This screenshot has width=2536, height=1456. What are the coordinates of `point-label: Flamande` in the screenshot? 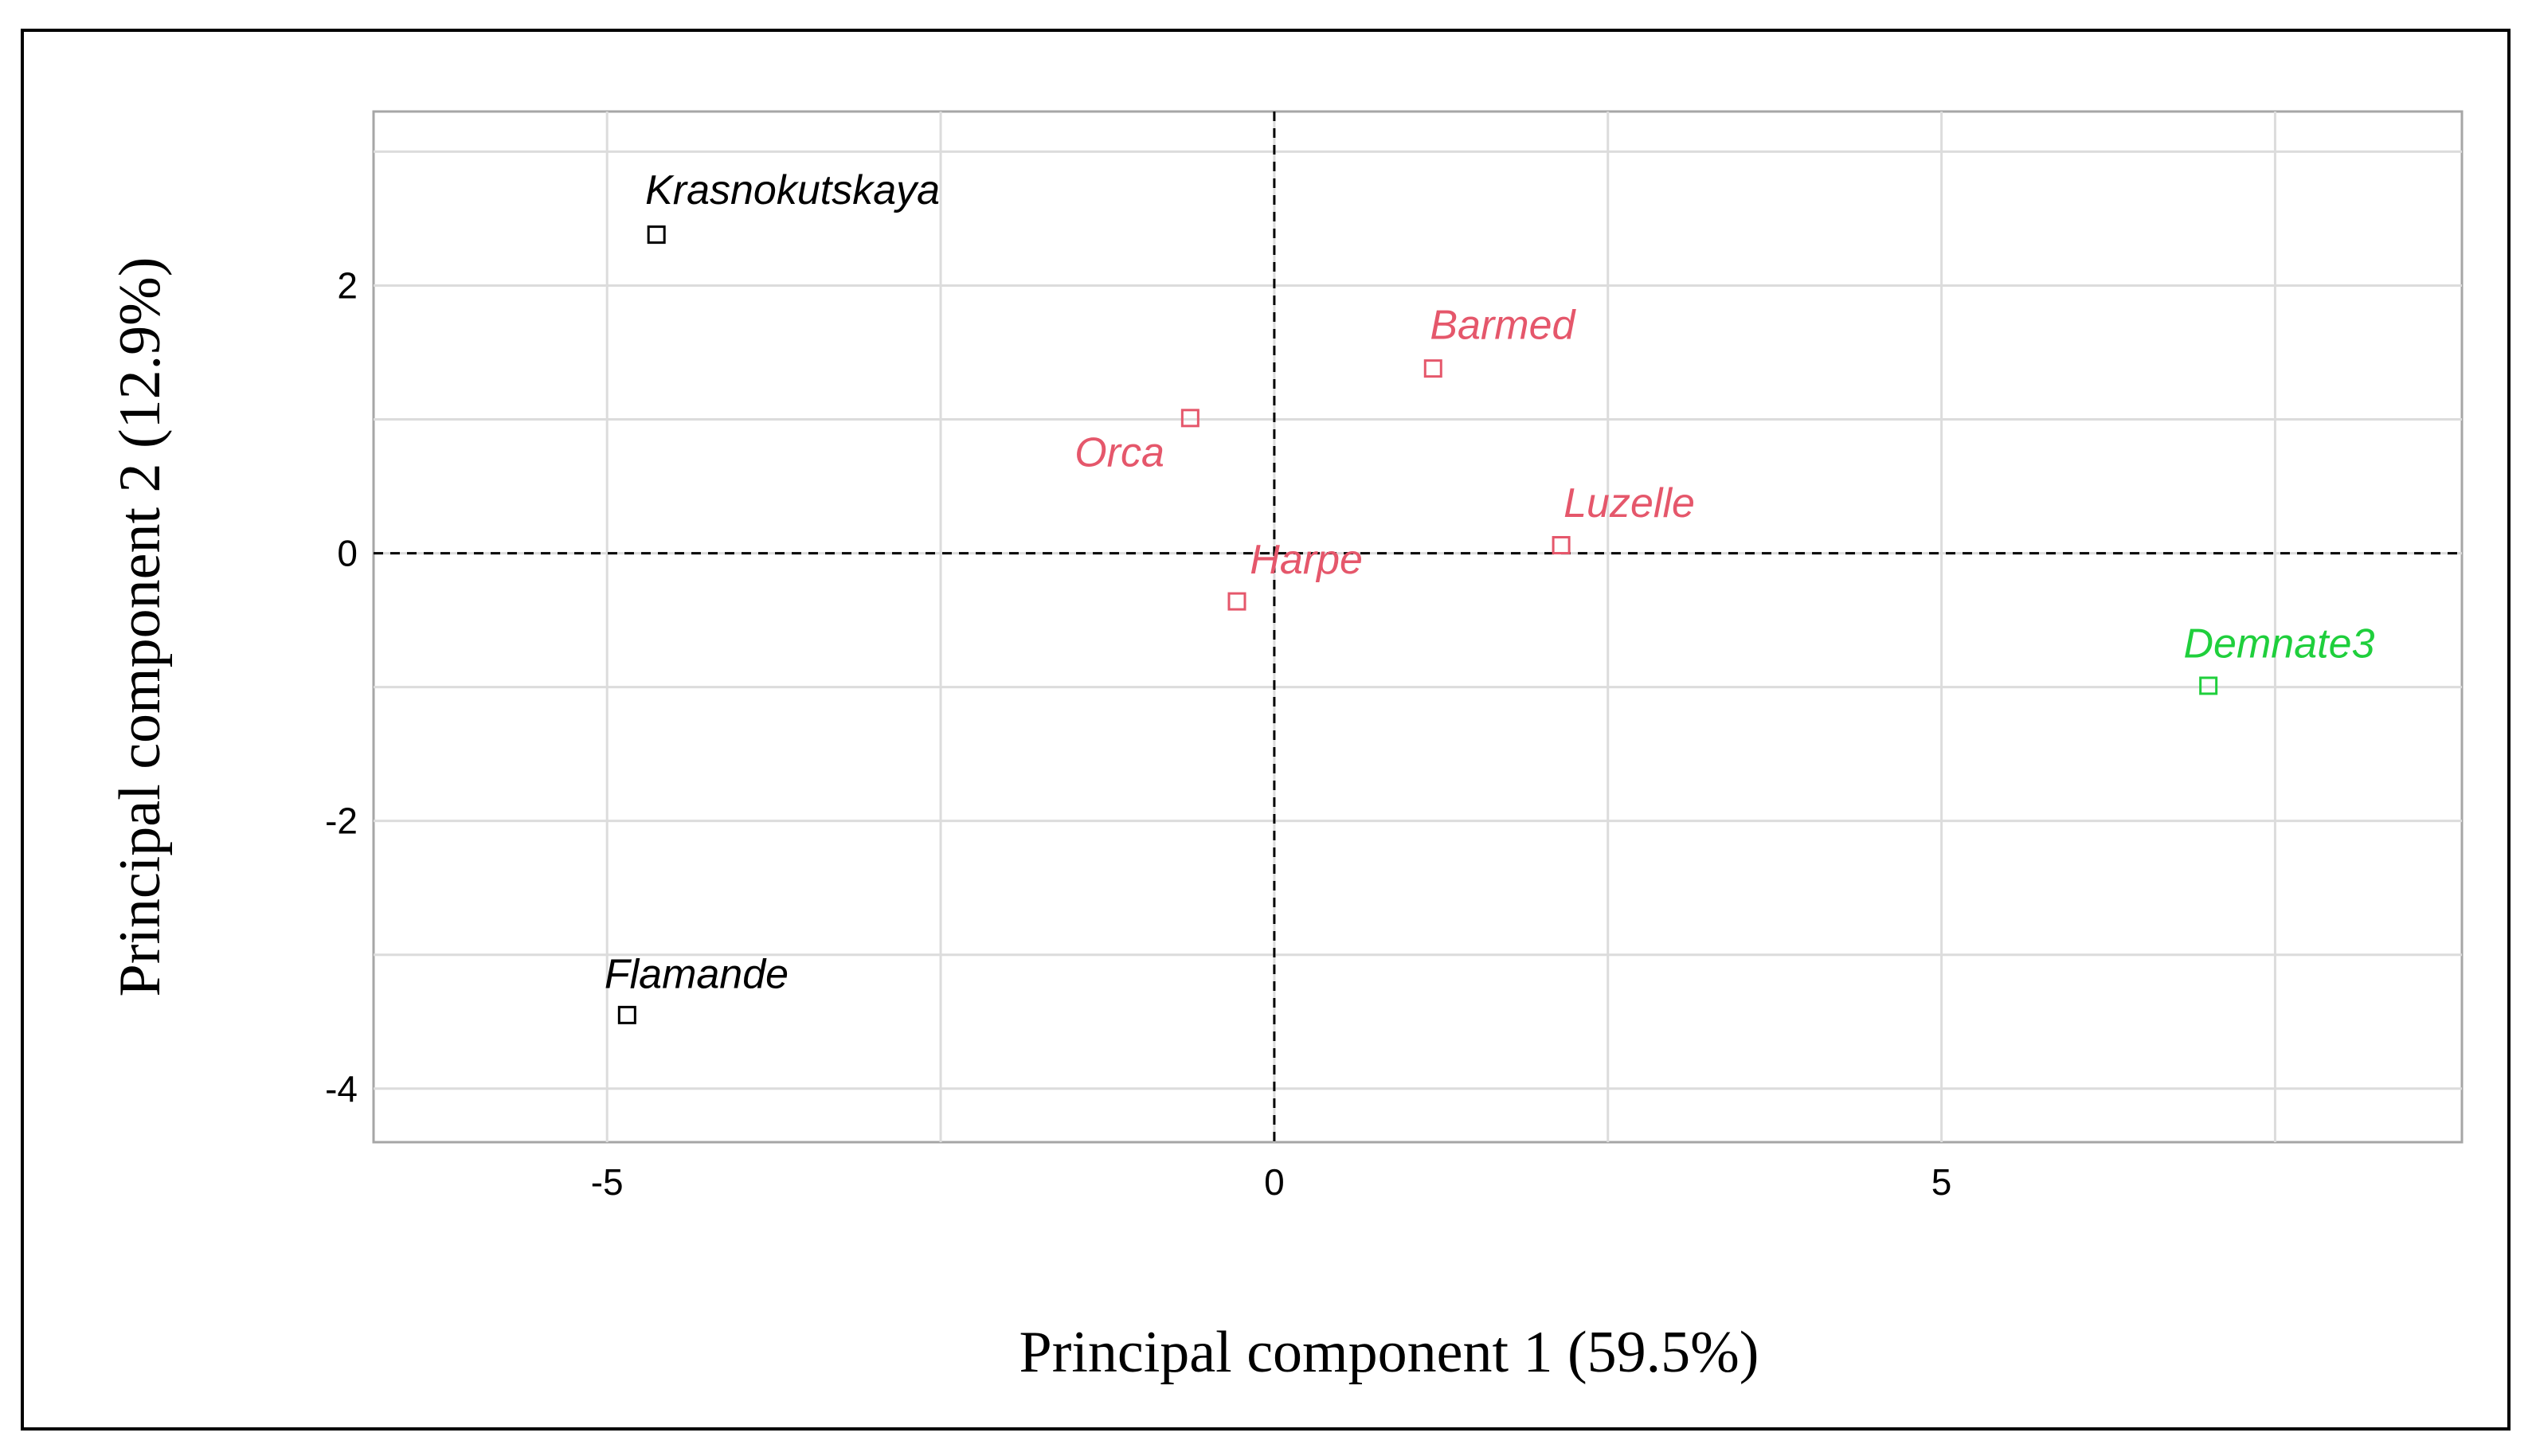 It's located at (697, 975).